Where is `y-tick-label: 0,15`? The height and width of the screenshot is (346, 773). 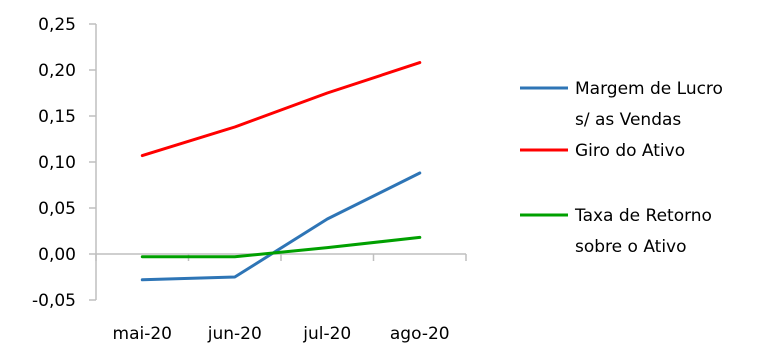 y-tick-label: 0,15 is located at coordinates (57, 117).